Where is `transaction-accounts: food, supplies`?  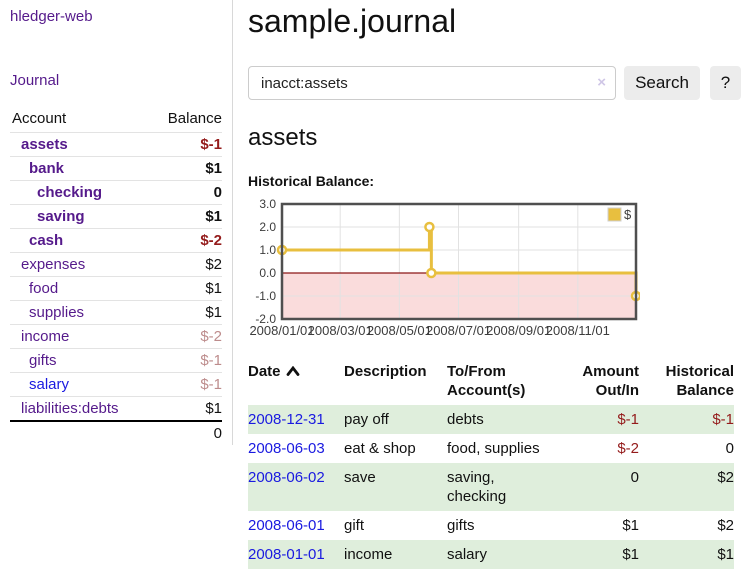
transaction-accounts: food, supplies is located at coordinates (493, 448).